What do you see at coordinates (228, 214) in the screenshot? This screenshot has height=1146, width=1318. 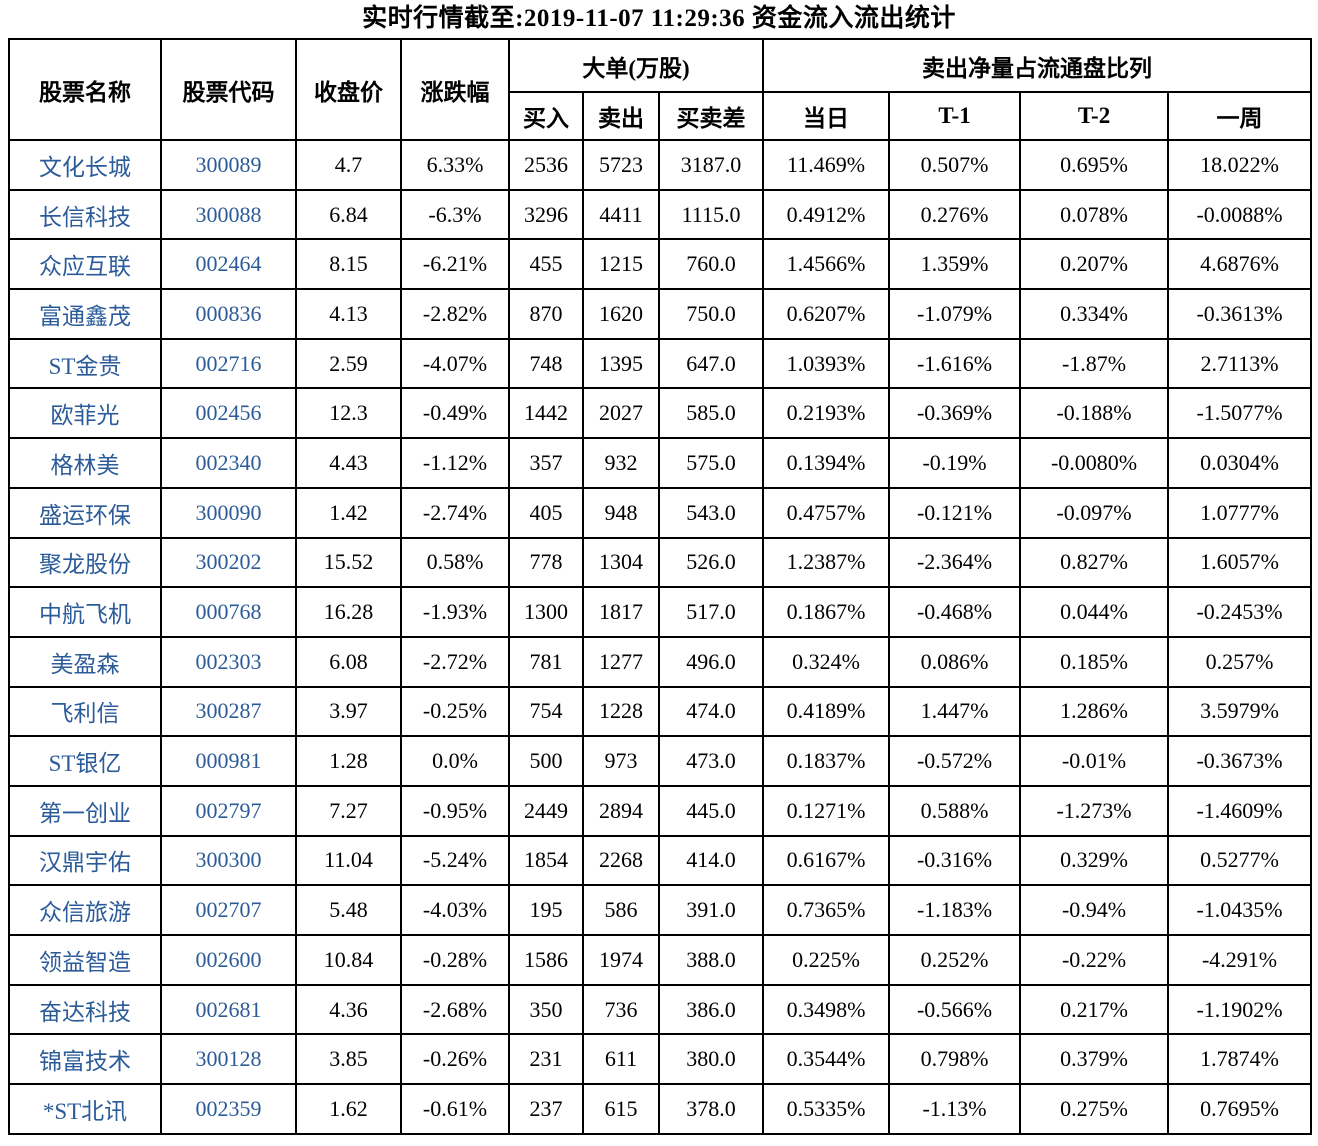 I see `stock-code-cell: 300088` at bounding box center [228, 214].